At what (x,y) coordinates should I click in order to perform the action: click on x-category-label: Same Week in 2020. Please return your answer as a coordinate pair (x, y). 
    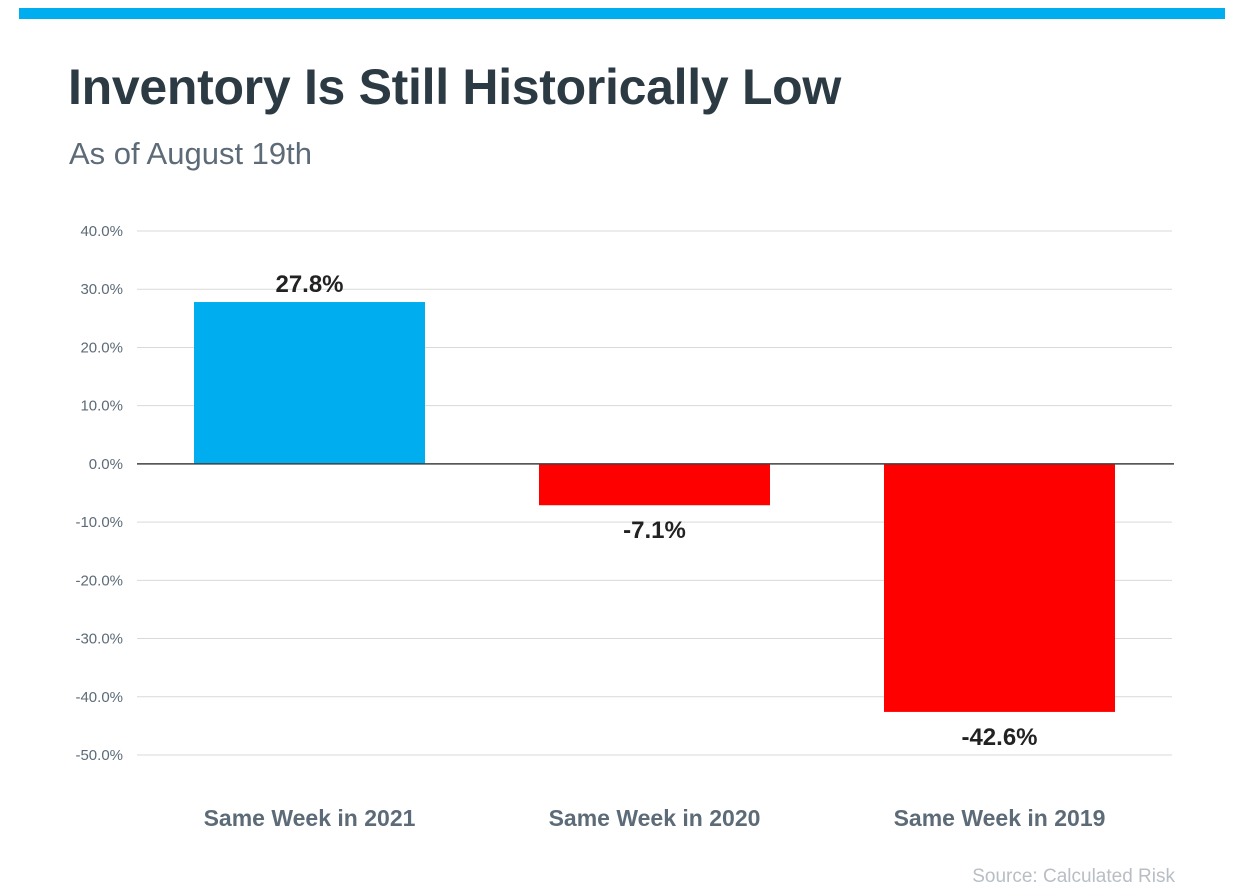
    Looking at the image, I should click on (655, 818).